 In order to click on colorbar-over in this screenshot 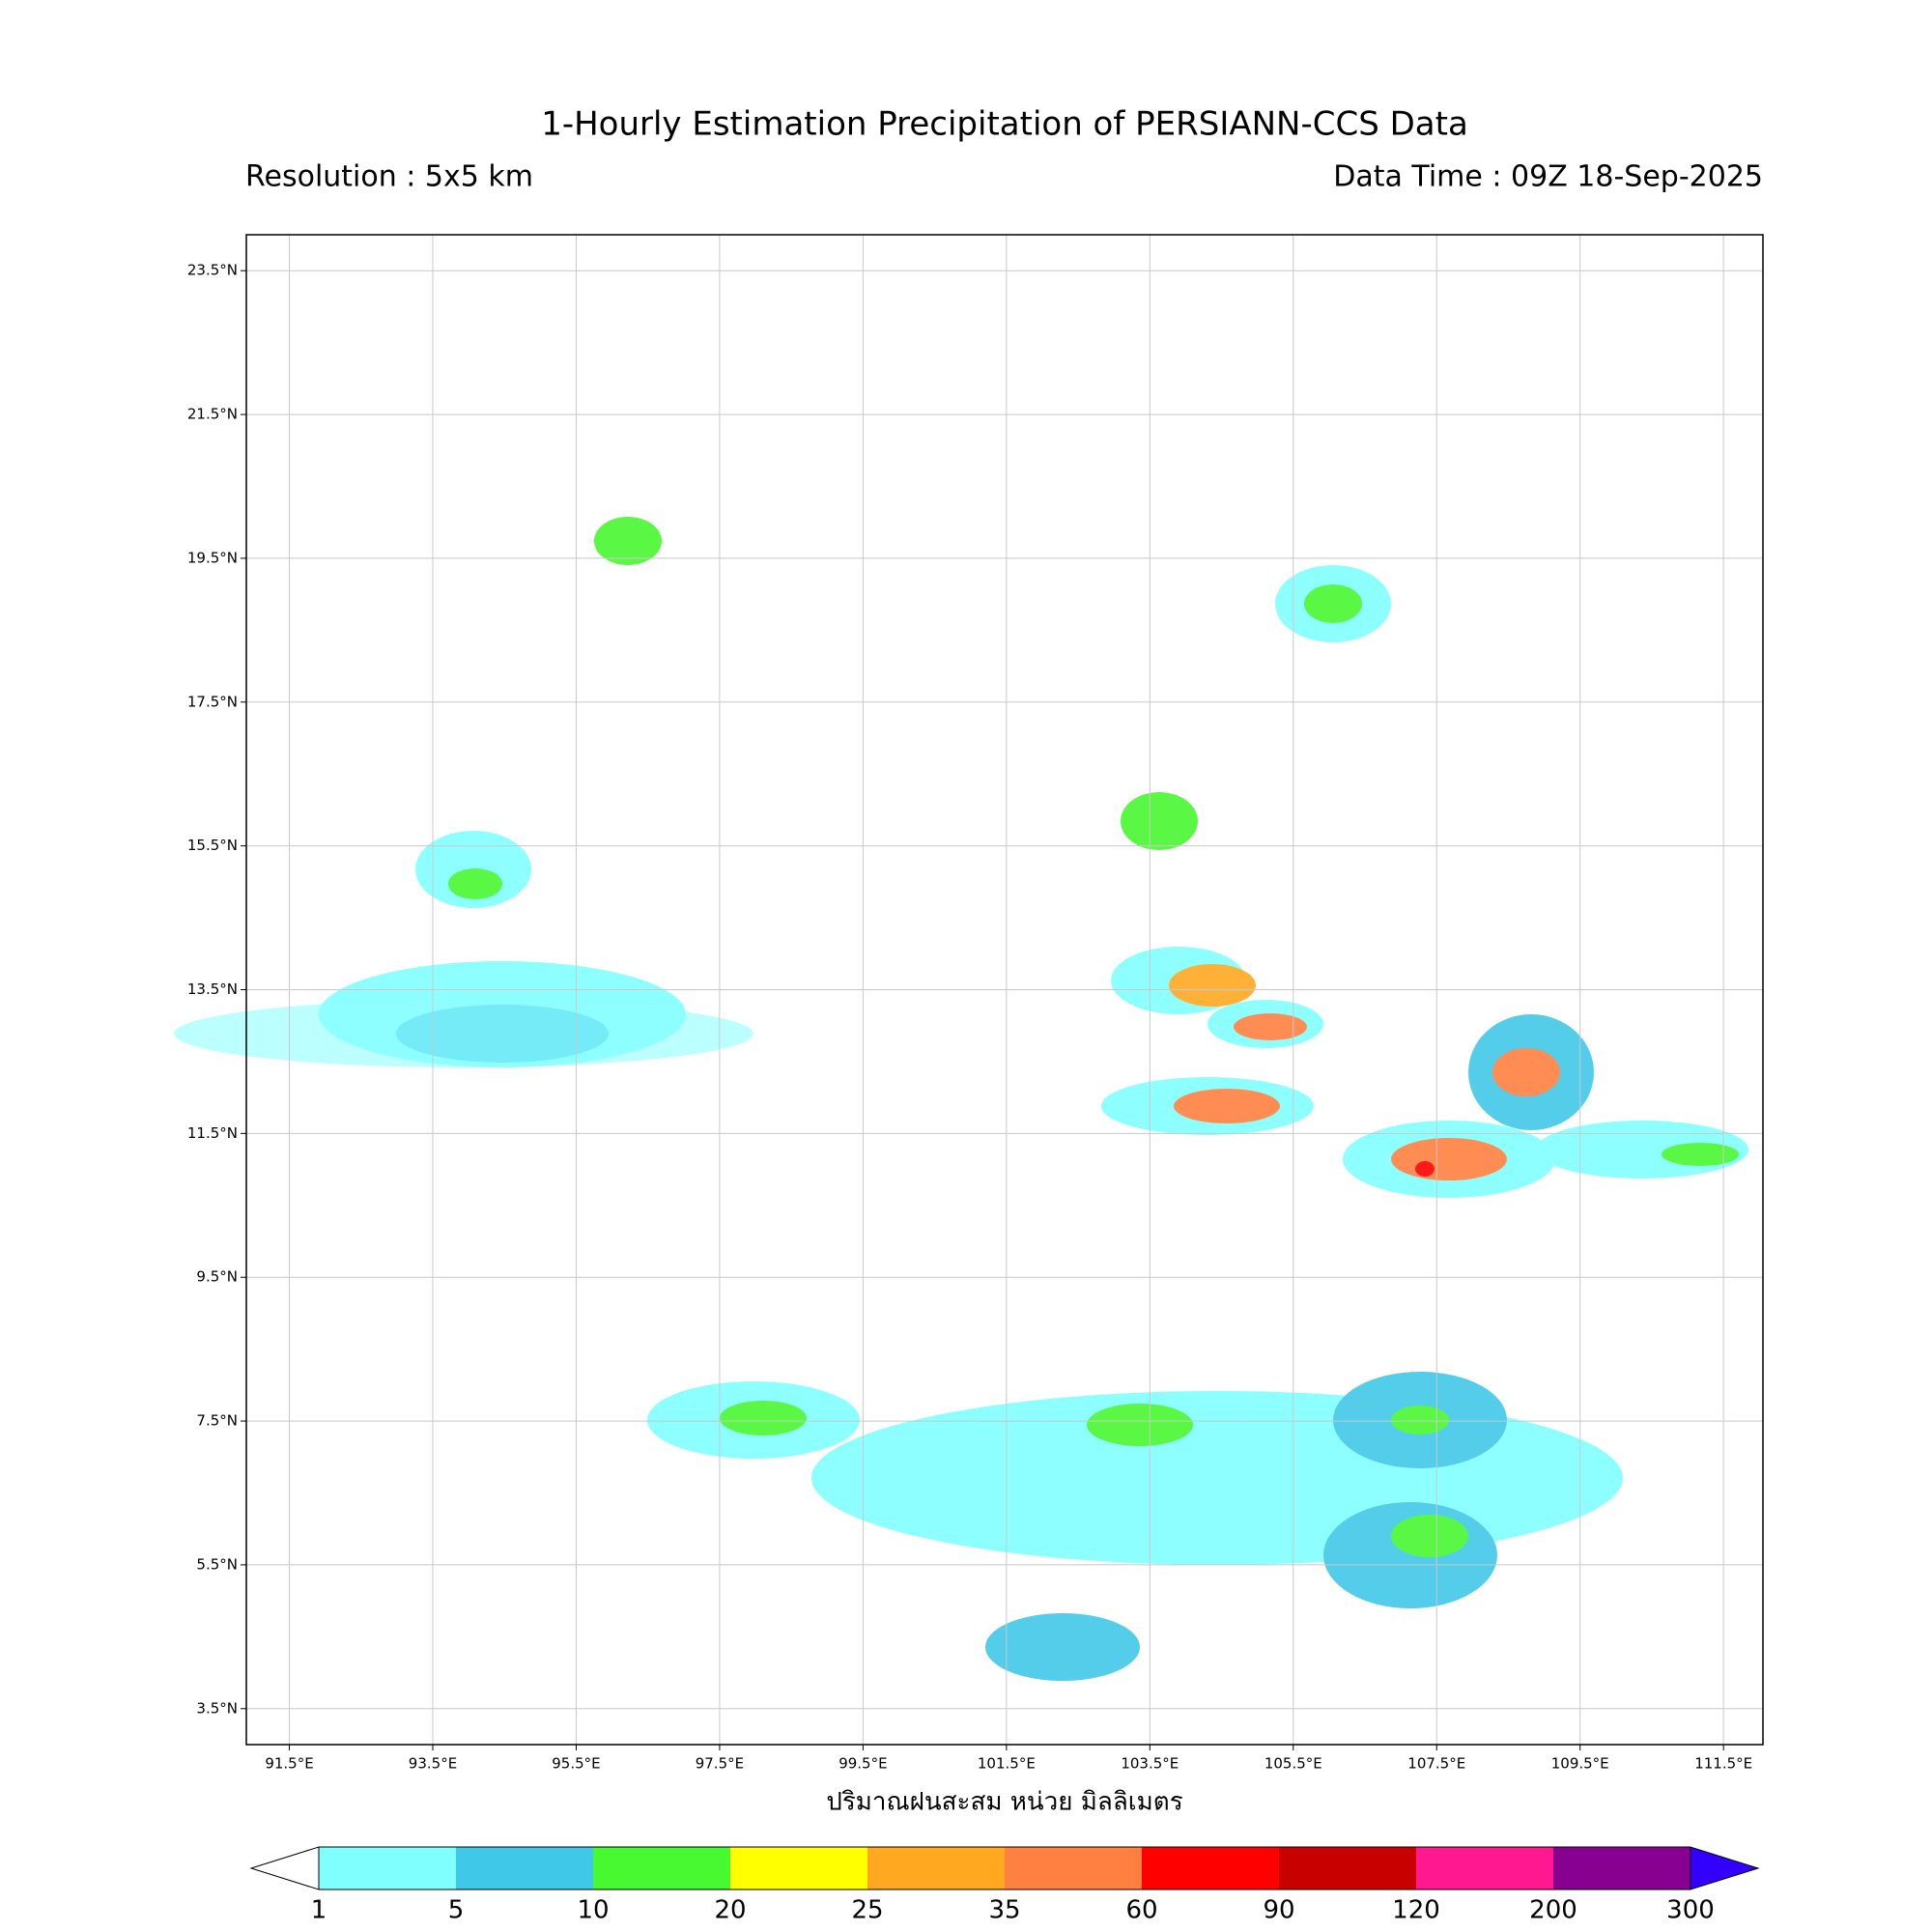, I will do `click(1725, 1868)`.